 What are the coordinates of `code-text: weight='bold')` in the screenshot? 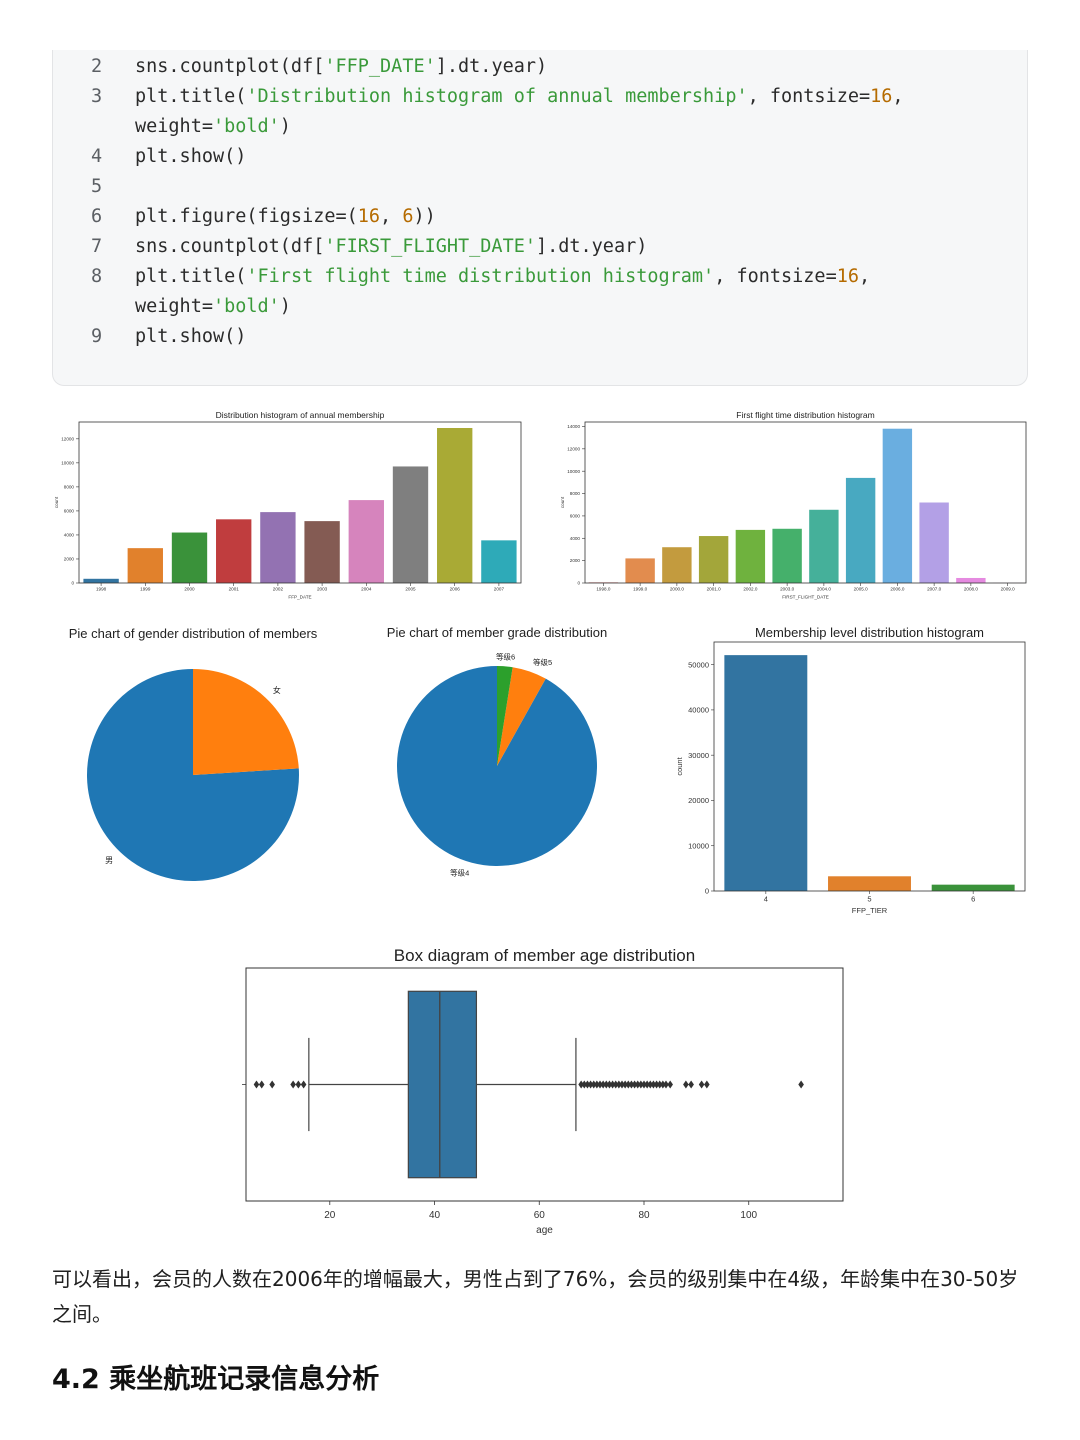 It's located at (213, 306).